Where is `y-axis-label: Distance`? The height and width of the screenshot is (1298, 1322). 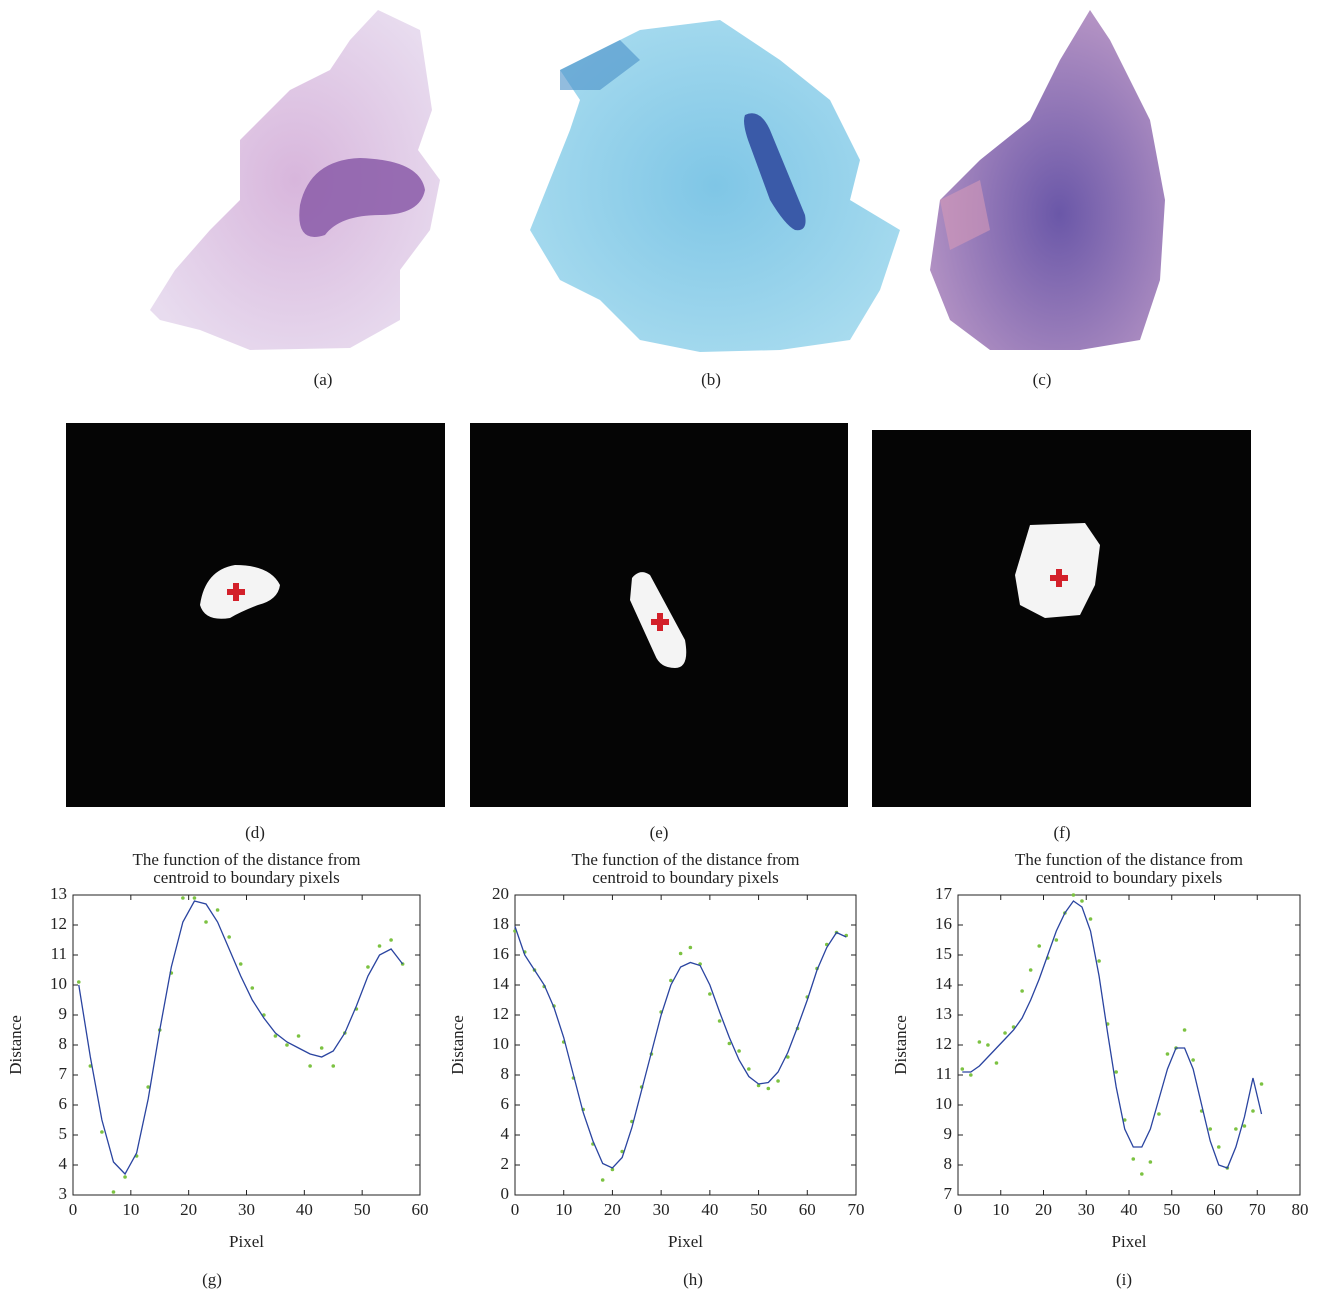 y-axis-label: Distance is located at coordinates (457, 1044).